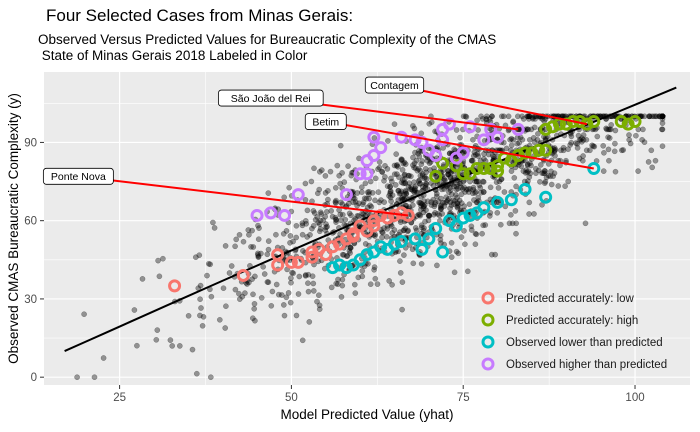  What do you see at coordinates (325, 122) in the screenshot?
I see `annotation-label: Betim` at bounding box center [325, 122].